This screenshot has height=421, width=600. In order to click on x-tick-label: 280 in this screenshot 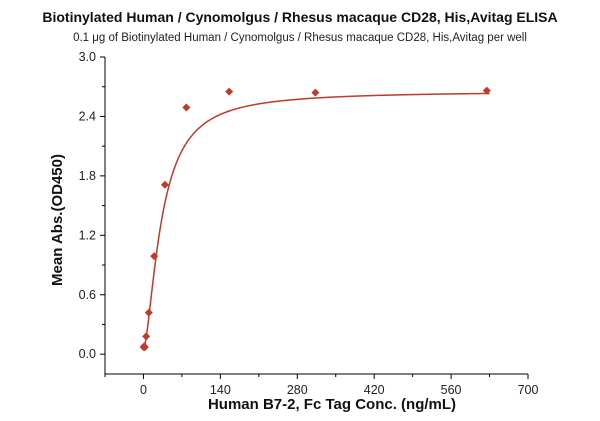, I will do `click(297, 390)`.